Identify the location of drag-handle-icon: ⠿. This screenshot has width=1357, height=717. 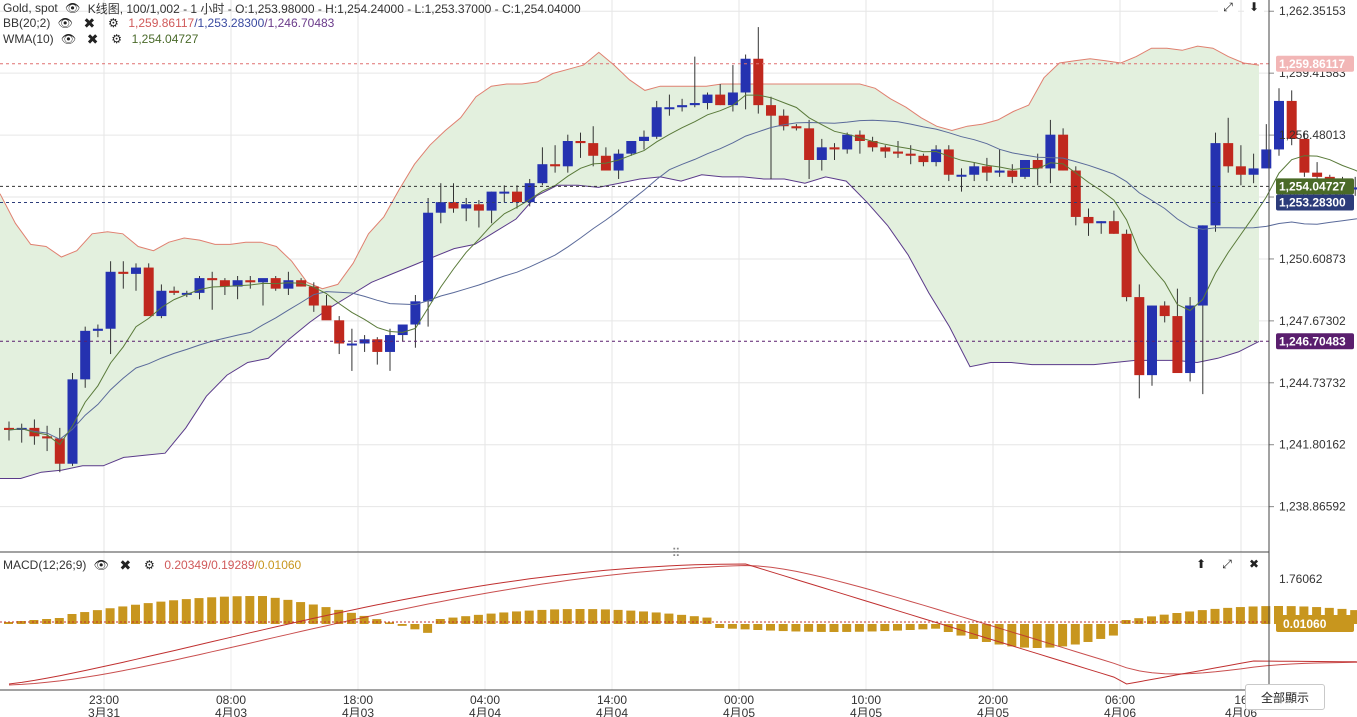
(676, 553).